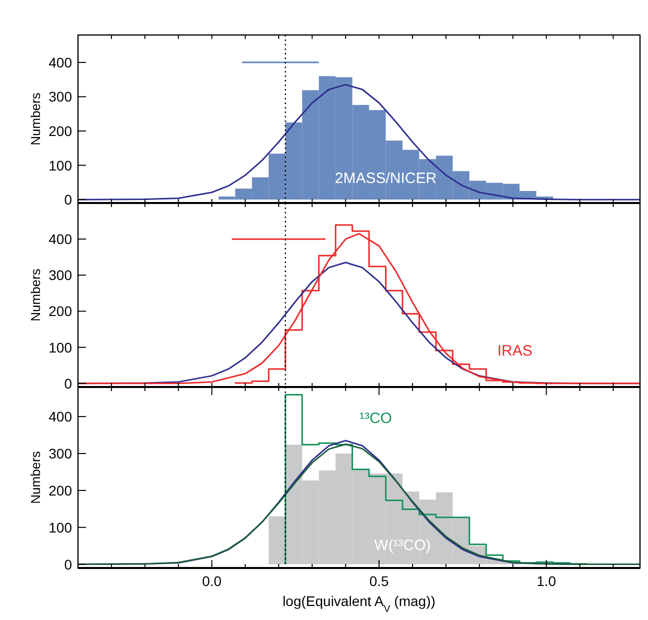 The width and height of the screenshot is (648, 620). Describe the element at coordinates (546, 581) in the screenshot. I see `x-tick-label: 1.0` at that location.